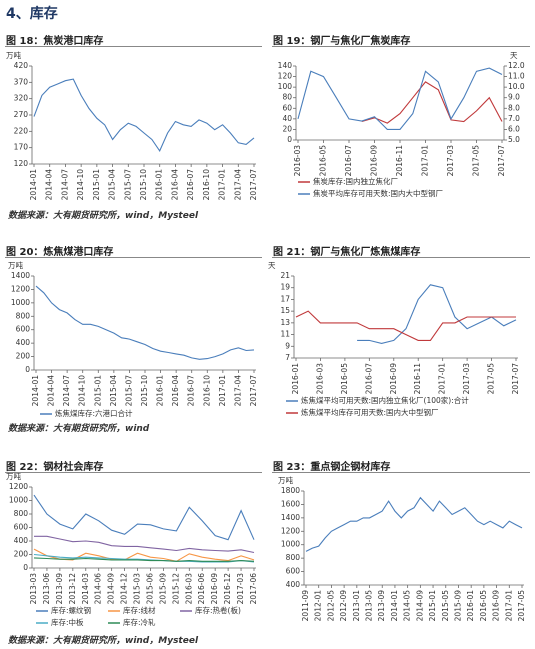 Image resolution: width=535 pixels, height=649 pixels. I want to click on x-tick-label: 2012-01, so click(318, 606).